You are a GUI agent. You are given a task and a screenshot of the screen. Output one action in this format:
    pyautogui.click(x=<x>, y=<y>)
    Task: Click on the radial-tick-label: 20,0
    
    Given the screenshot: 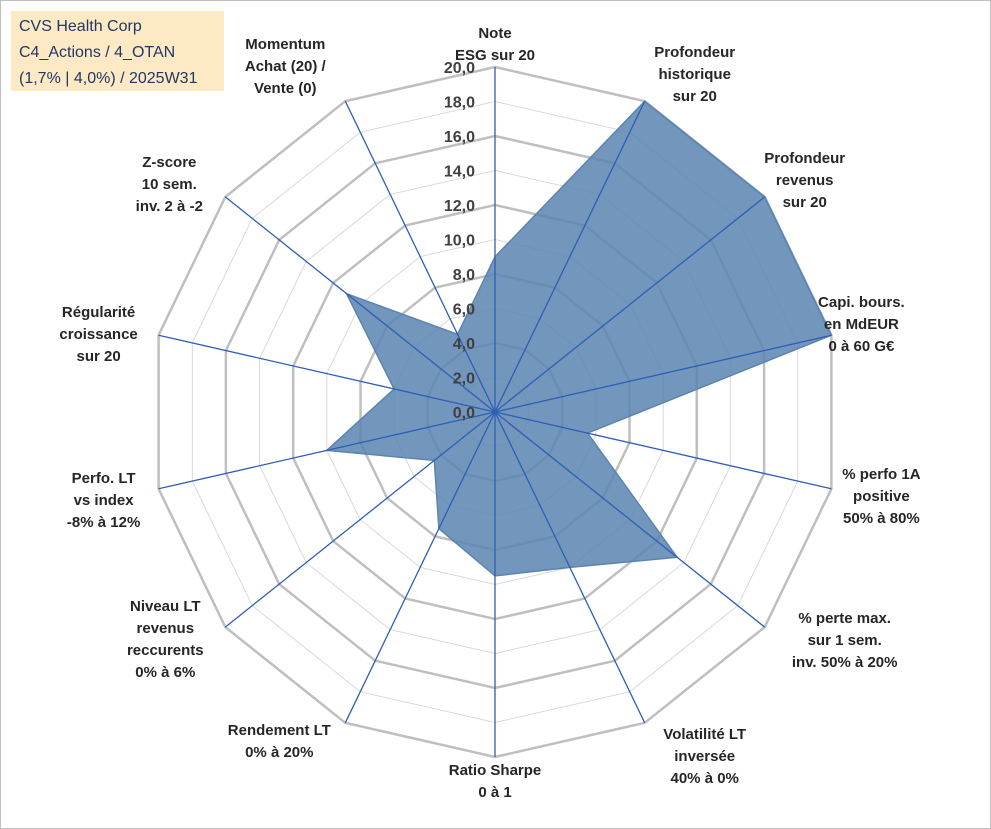 What is the action you would take?
    pyautogui.click(x=459, y=68)
    